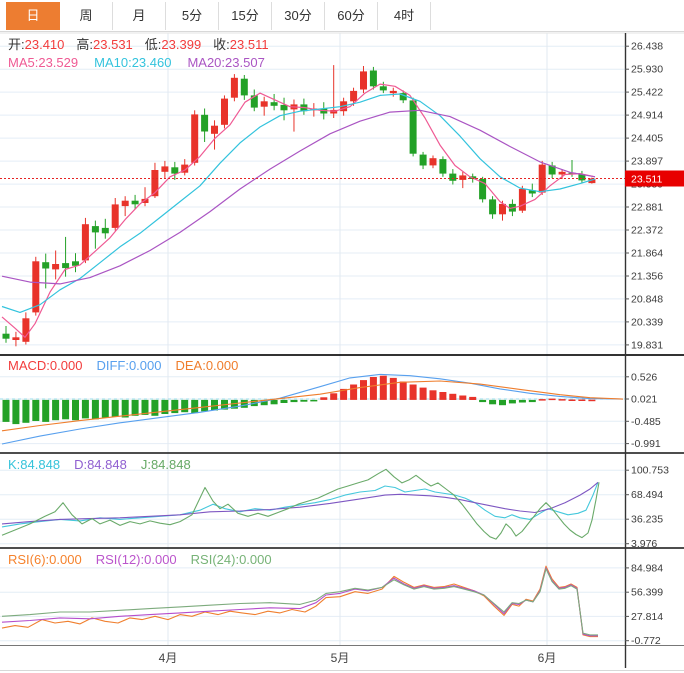 Image resolution: width=684 pixels, height=673 pixels. I want to click on macd-line-DEA, so click(312, 406).